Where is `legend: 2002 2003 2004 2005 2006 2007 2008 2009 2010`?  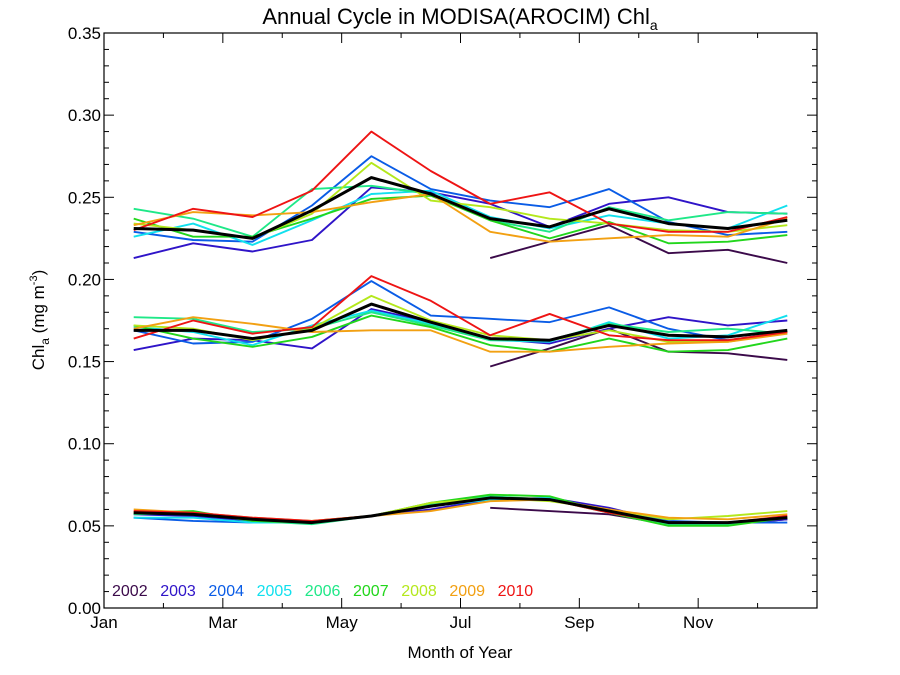
legend: 2002 2003 2004 2005 2006 2007 2008 2009 2010 is located at coordinates (322, 591).